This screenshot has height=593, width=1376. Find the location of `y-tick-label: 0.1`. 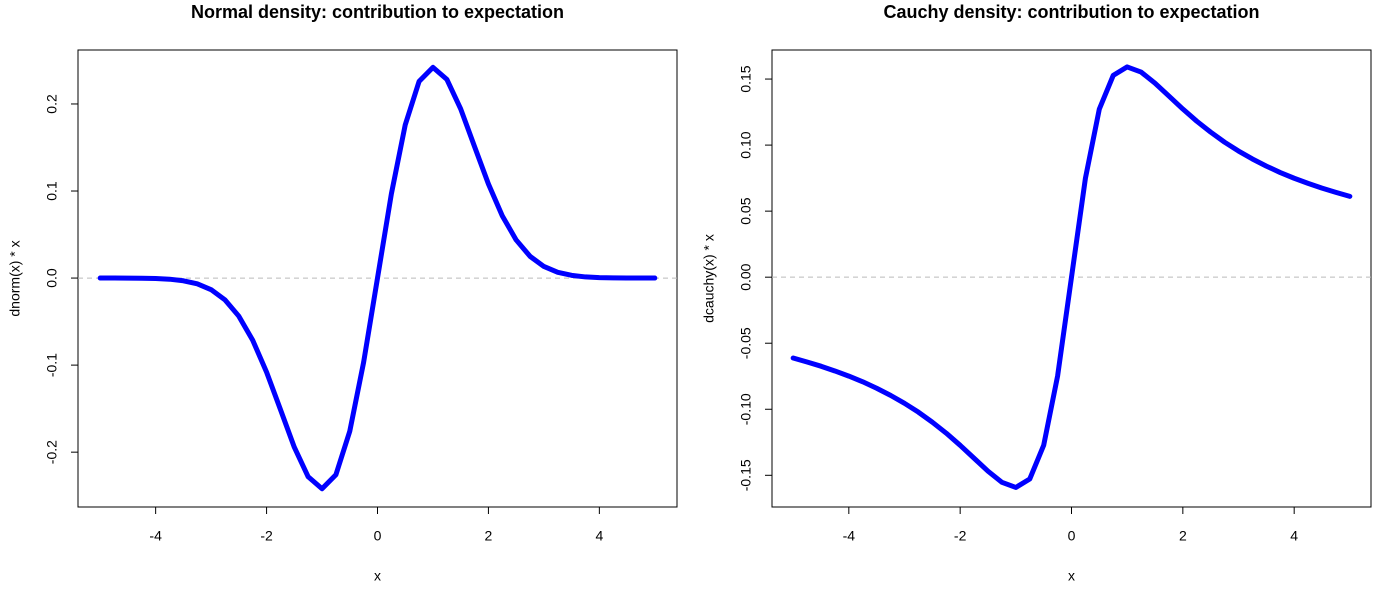

y-tick-label: 0.1 is located at coordinates (52, 191).